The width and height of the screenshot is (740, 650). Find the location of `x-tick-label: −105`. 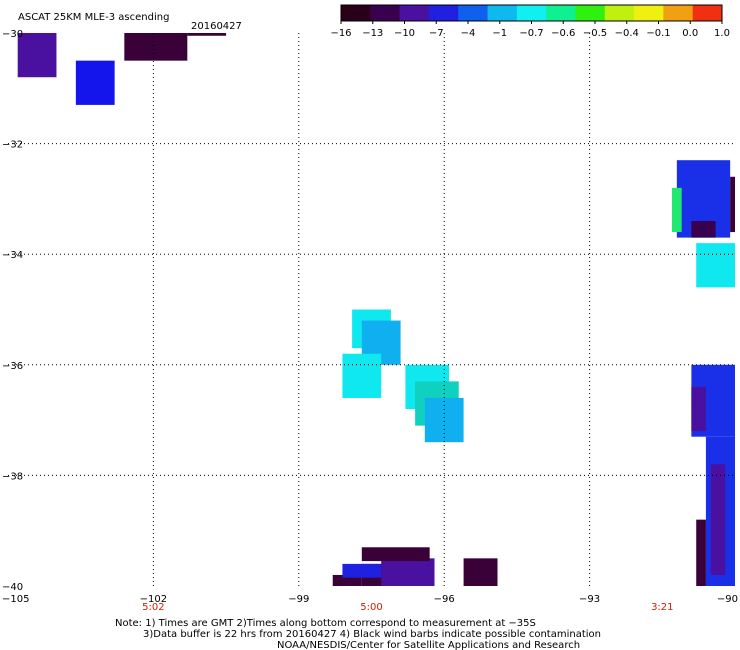

x-tick-label: −105 is located at coordinates (15, 599).